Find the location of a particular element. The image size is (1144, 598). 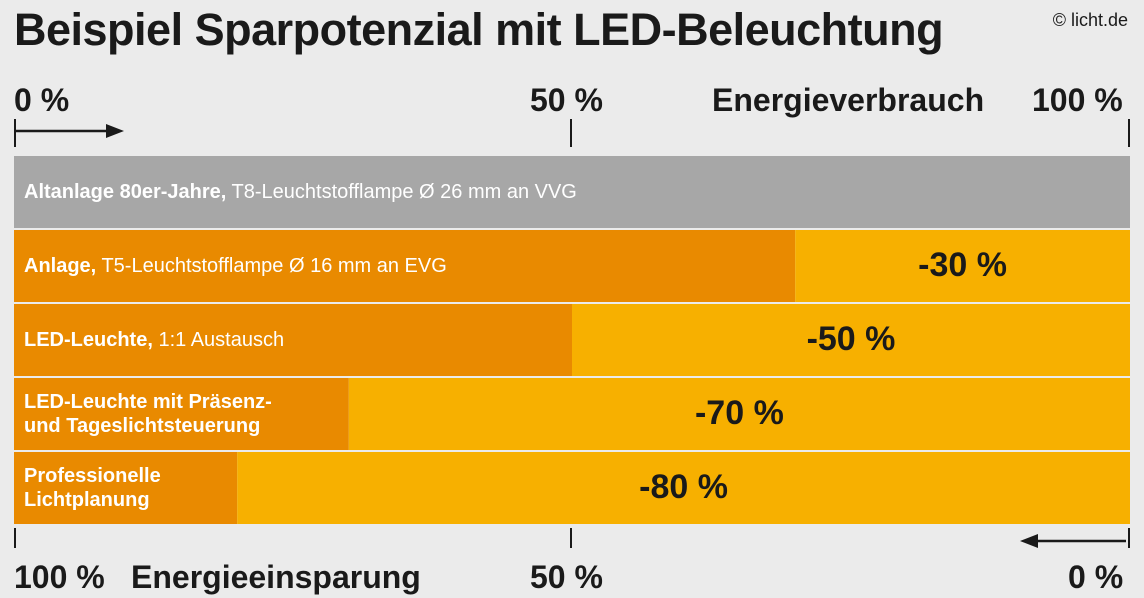

bottom-axis-title: Energieeinsparung is located at coordinates (276, 577).